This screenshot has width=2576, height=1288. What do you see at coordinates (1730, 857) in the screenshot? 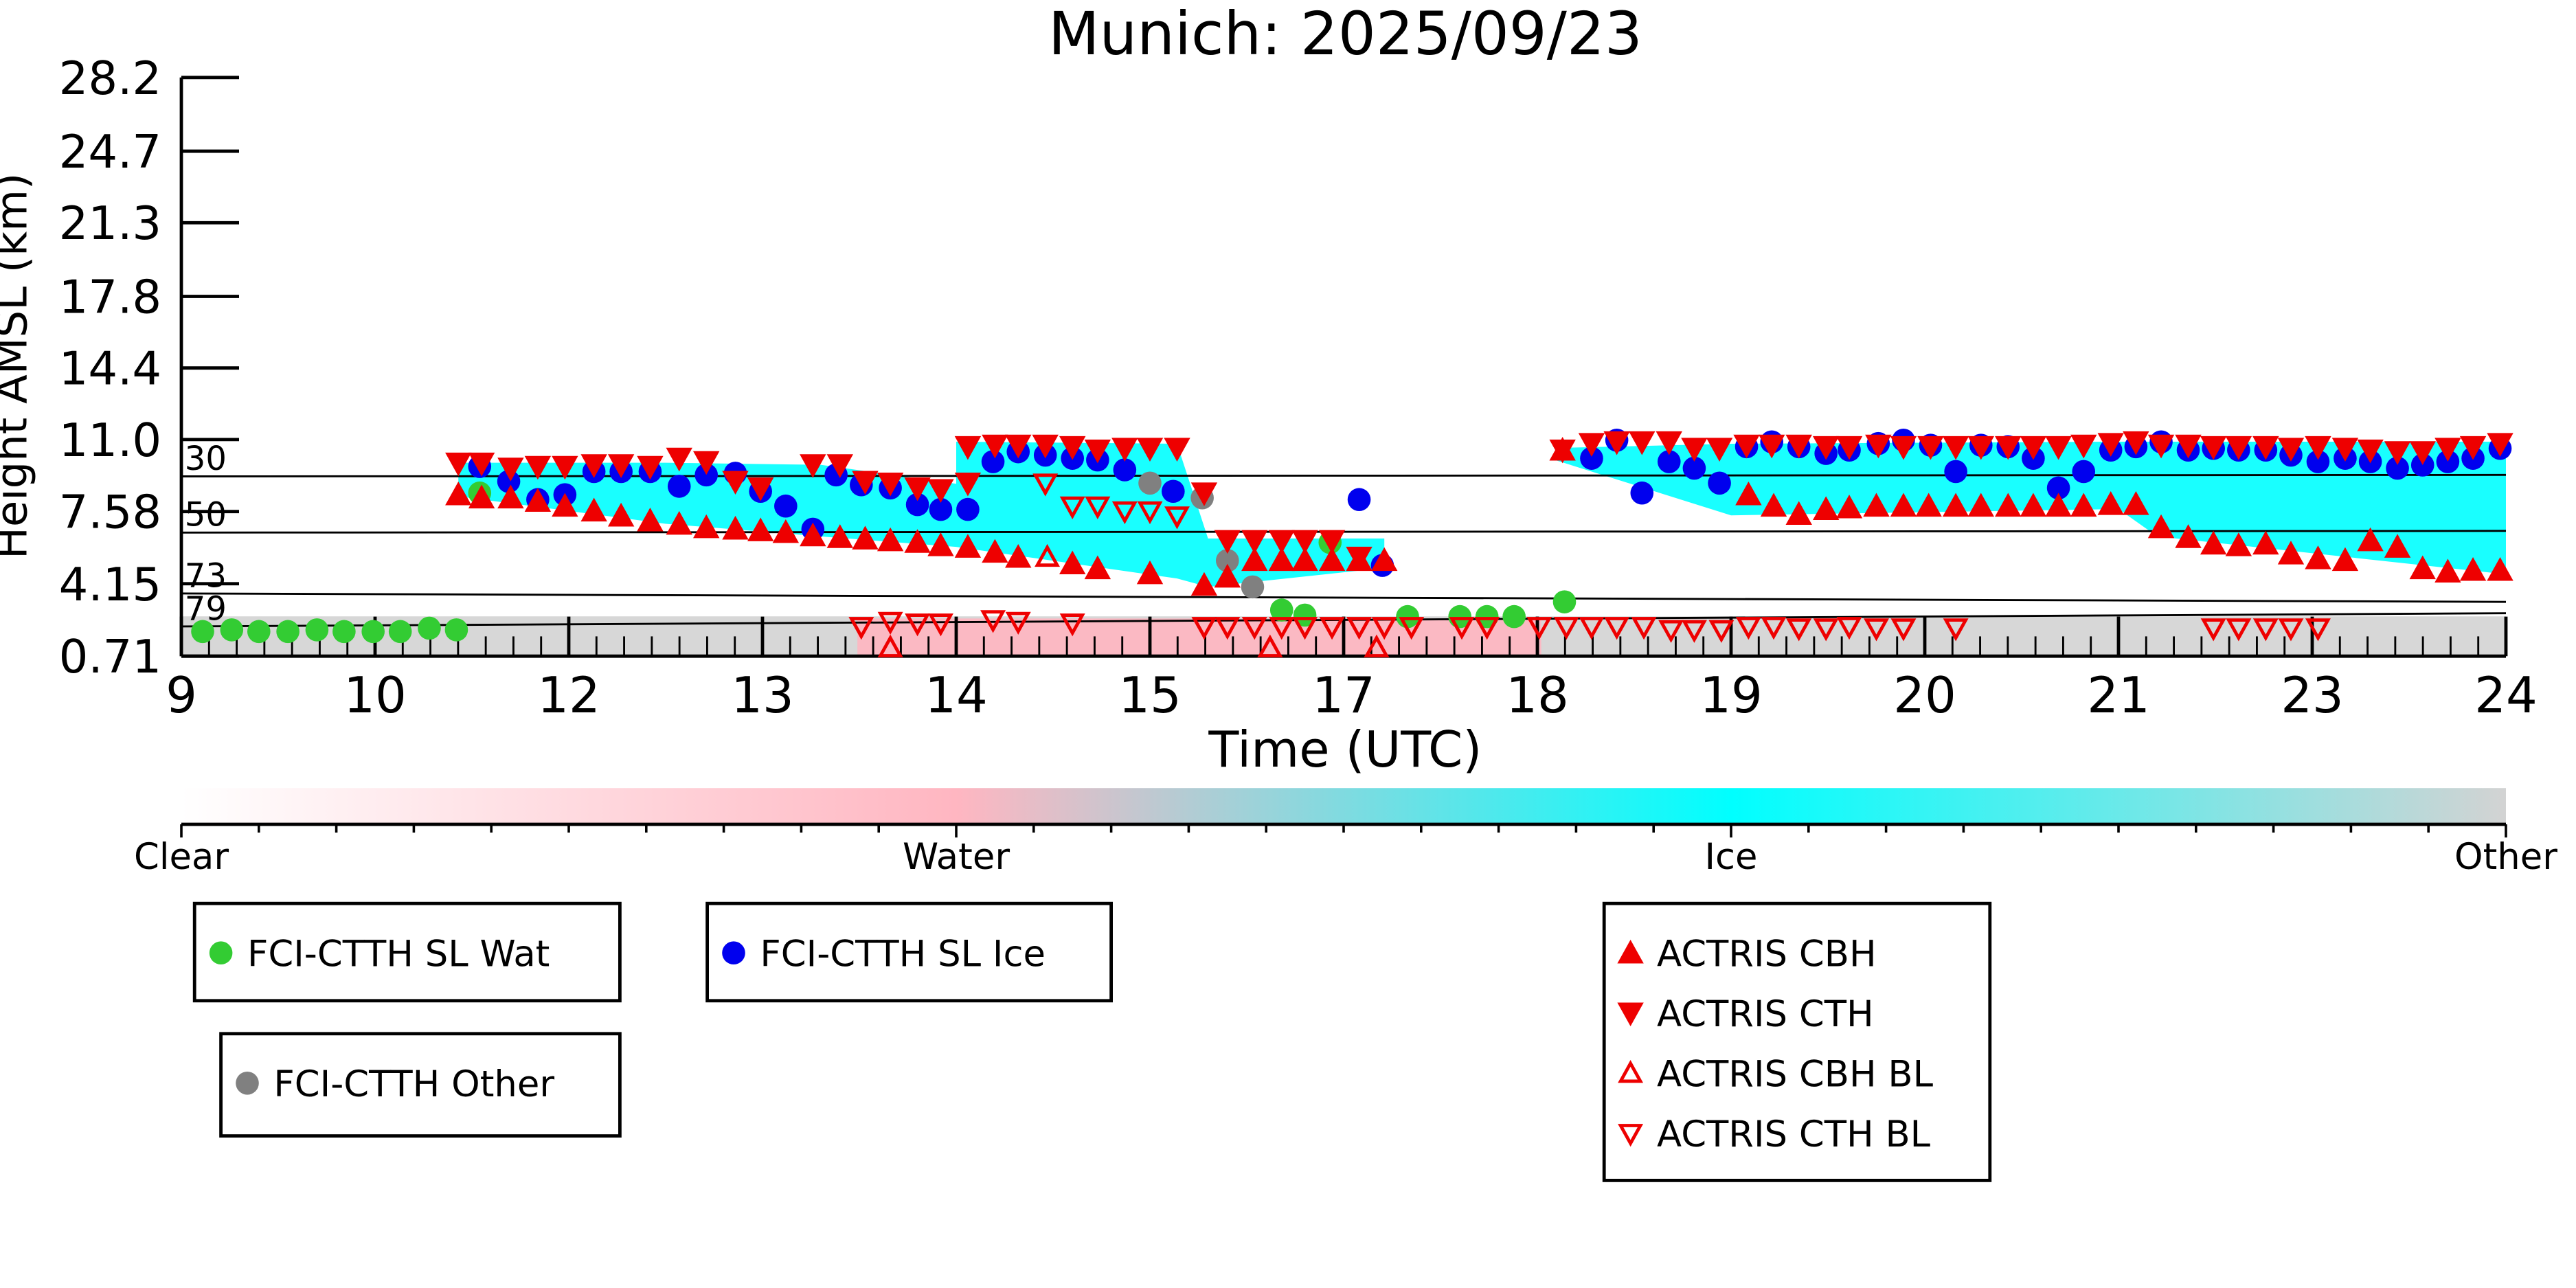
I see `colorbar-label: Ice` at bounding box center [1730, 857].